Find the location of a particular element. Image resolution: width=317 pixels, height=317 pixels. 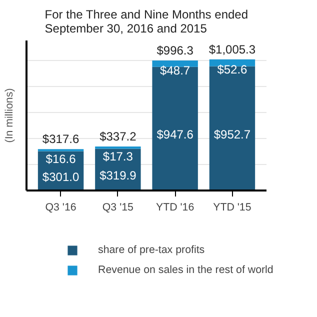

total-label: $1,005.3 is located at coordinates (232, 49).